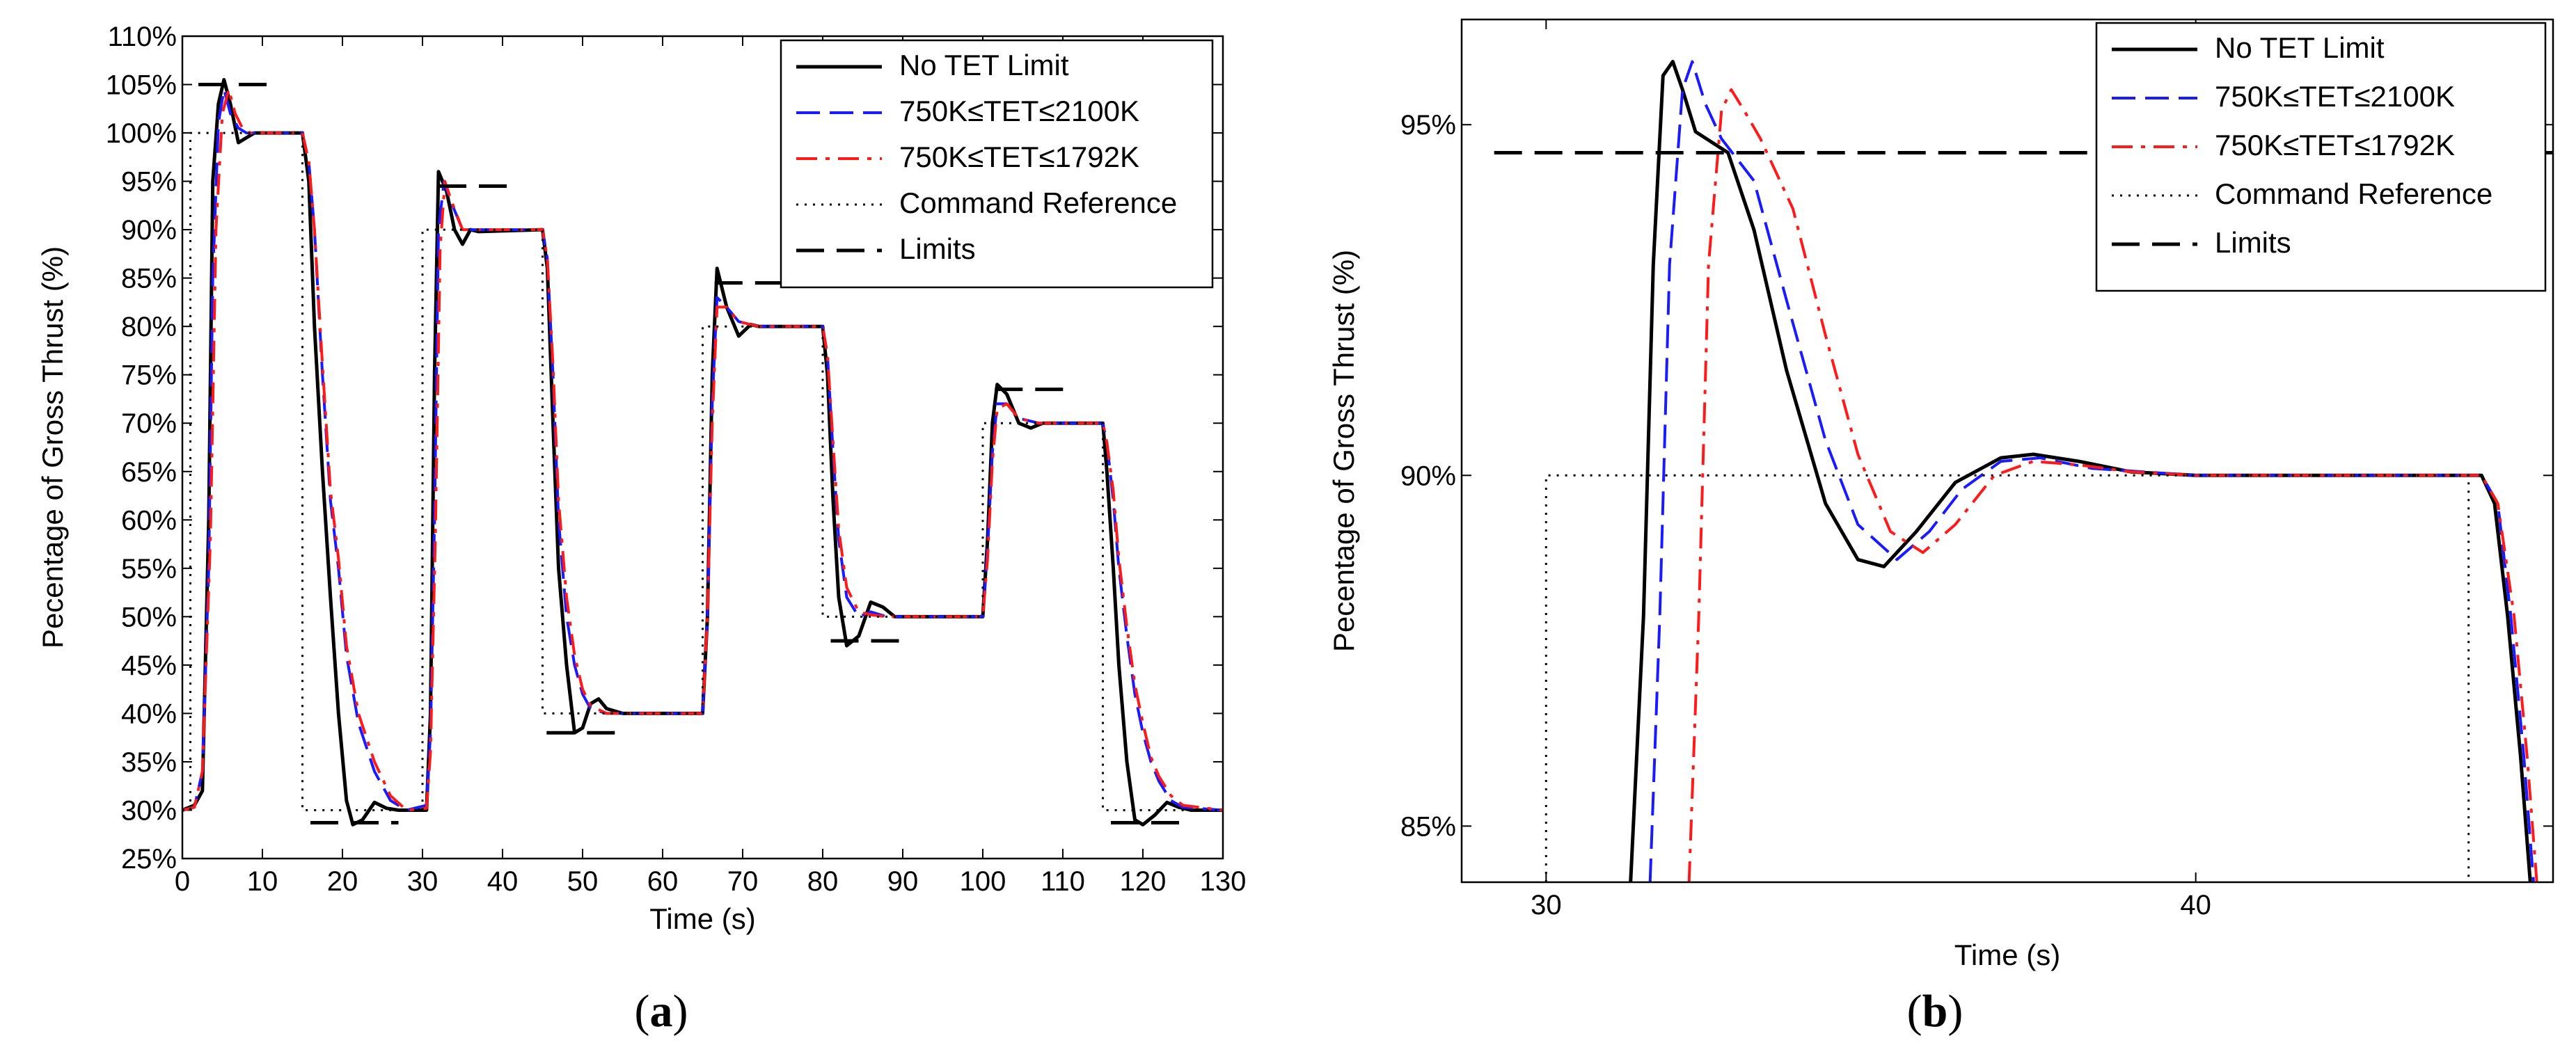 The height and width of the screenshot is (1061, 2576). I want to click on panel-label: (a), so click(661, 1011).